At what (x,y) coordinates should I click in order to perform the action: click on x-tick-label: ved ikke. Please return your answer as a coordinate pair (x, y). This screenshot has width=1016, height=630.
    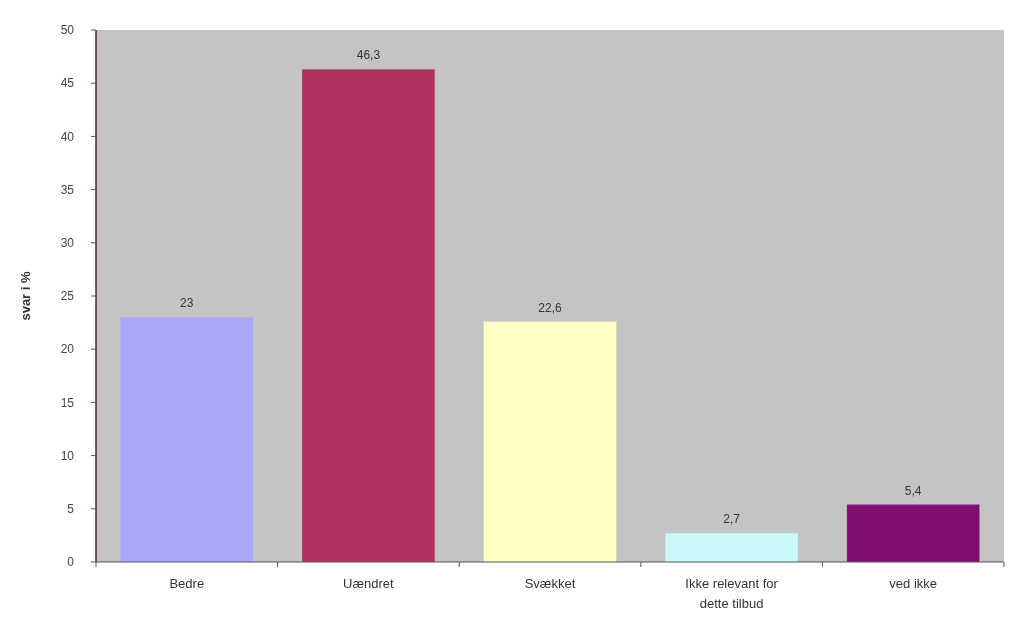
    Looking at the image, I should click on (913, 583).